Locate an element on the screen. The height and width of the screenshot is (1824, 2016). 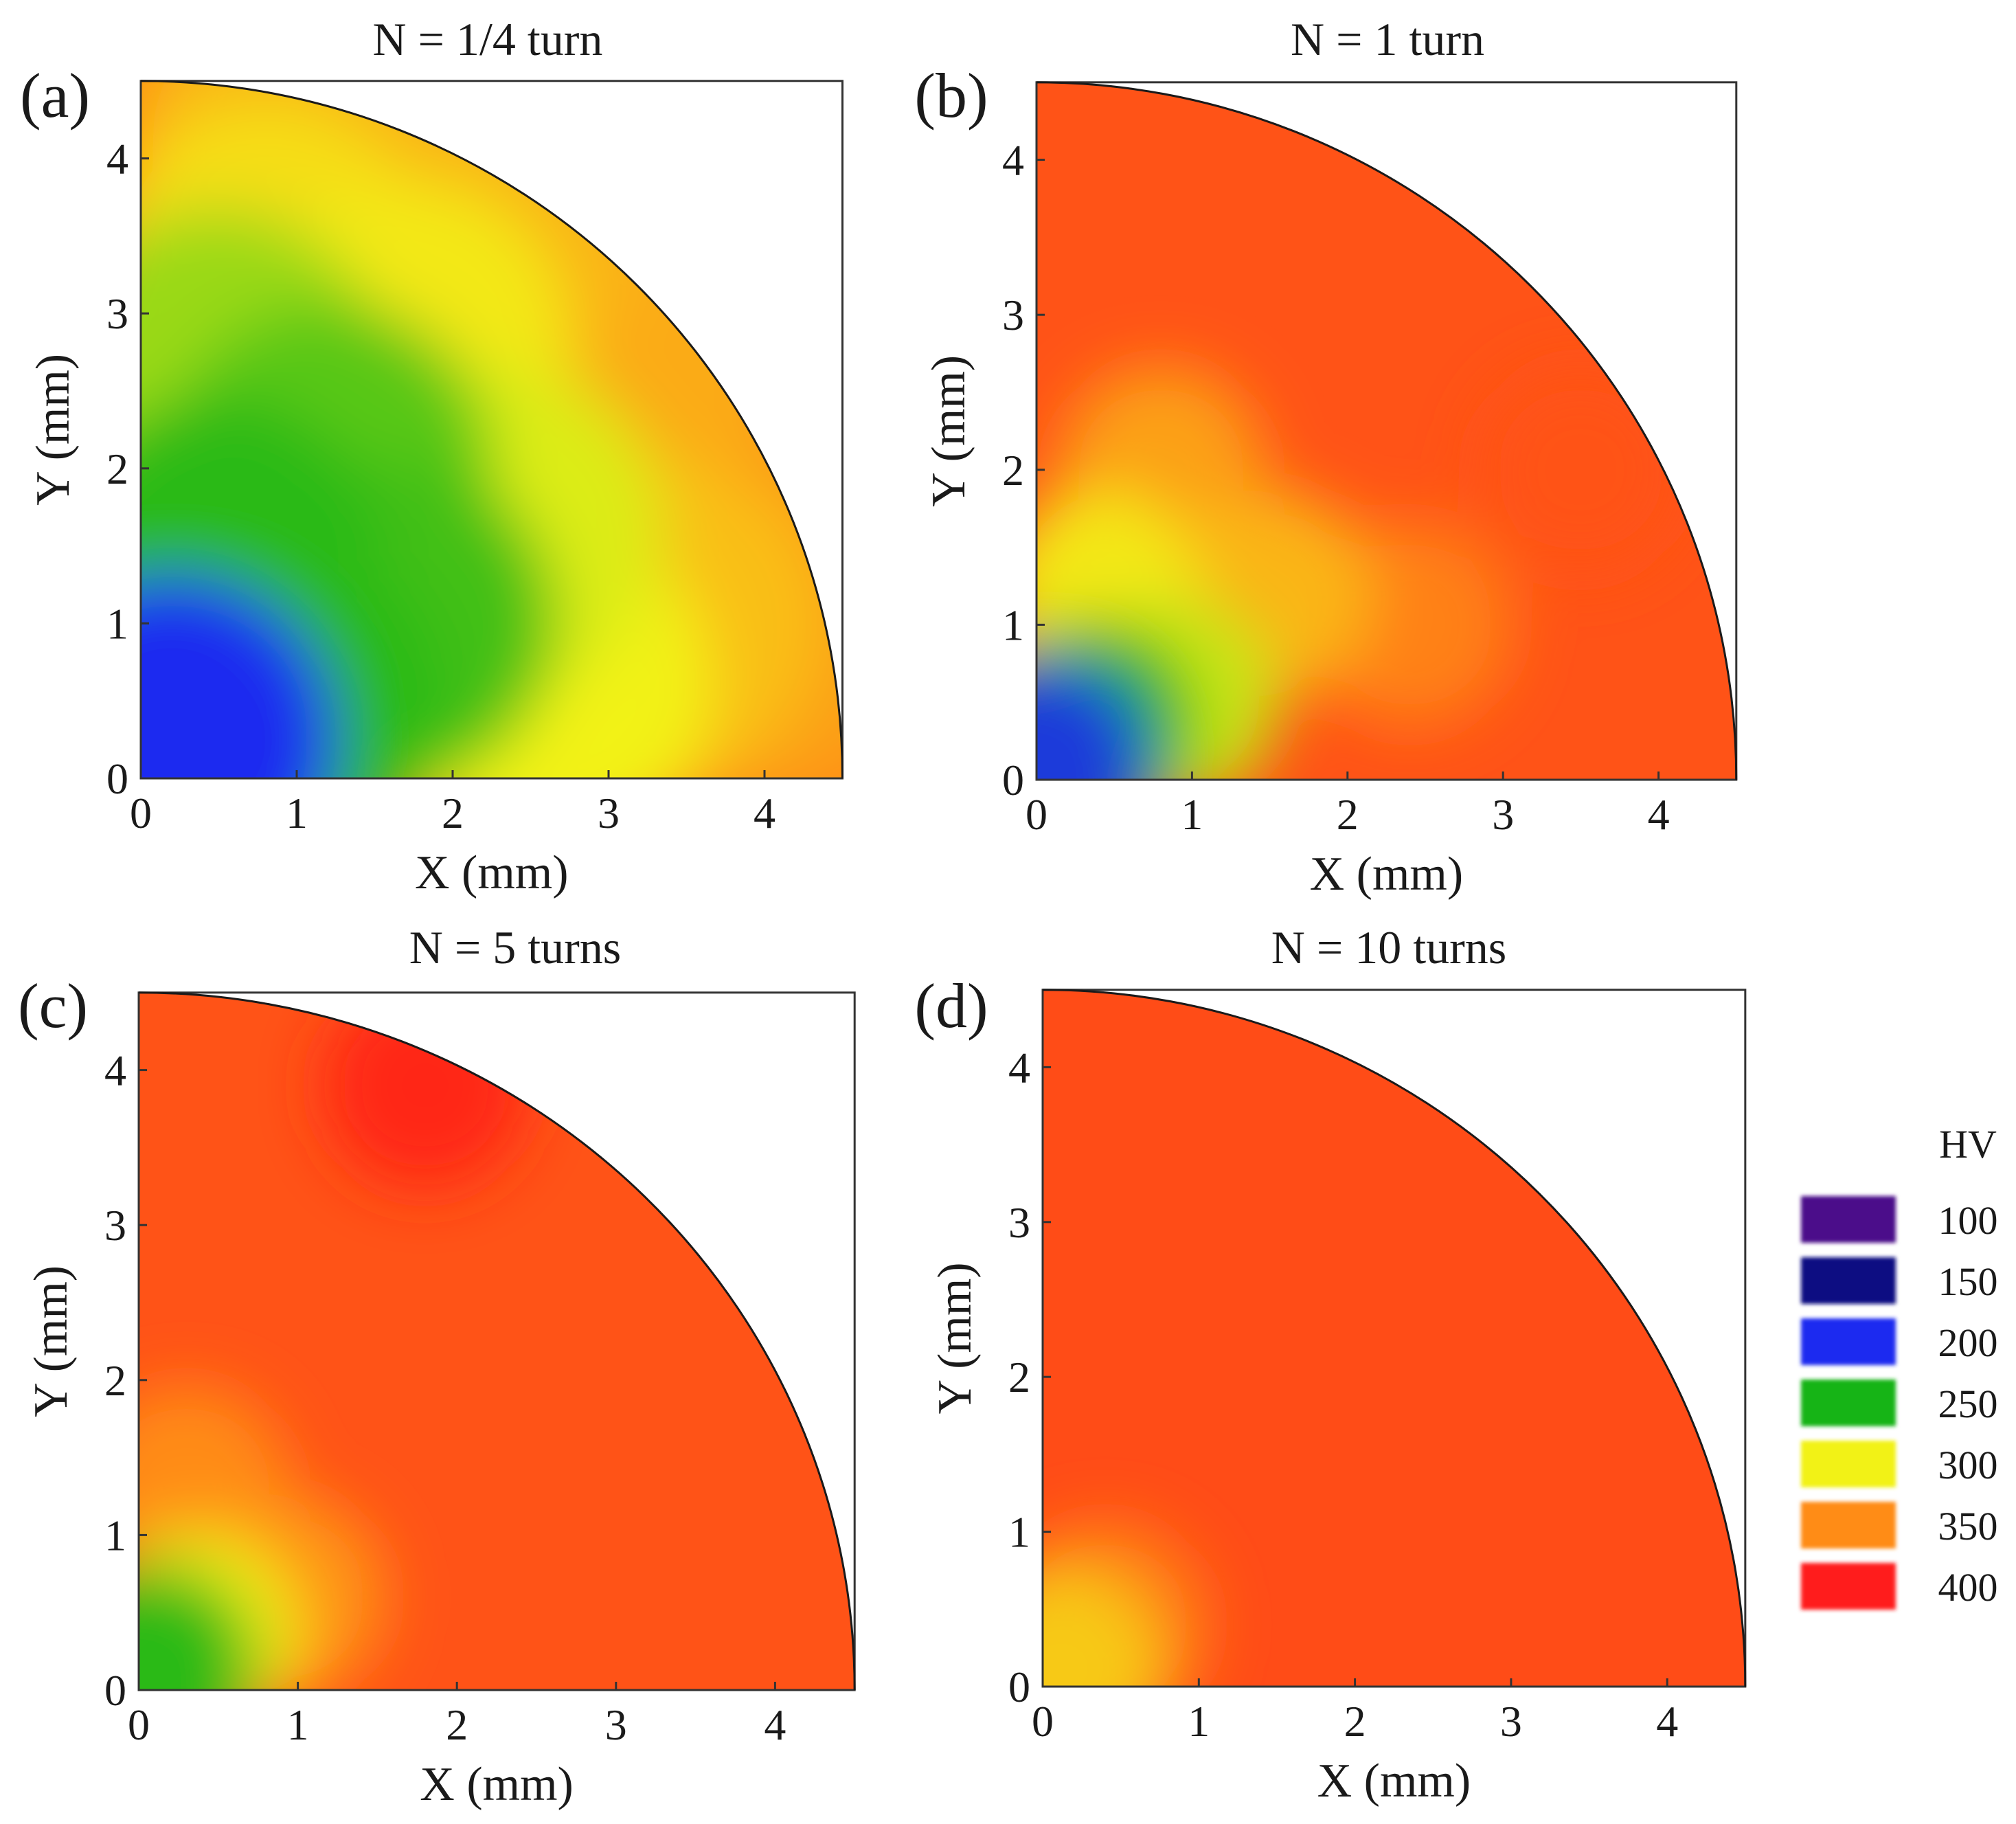
colorbar-value-label: 400 is located at coordinates (1968, 1587).